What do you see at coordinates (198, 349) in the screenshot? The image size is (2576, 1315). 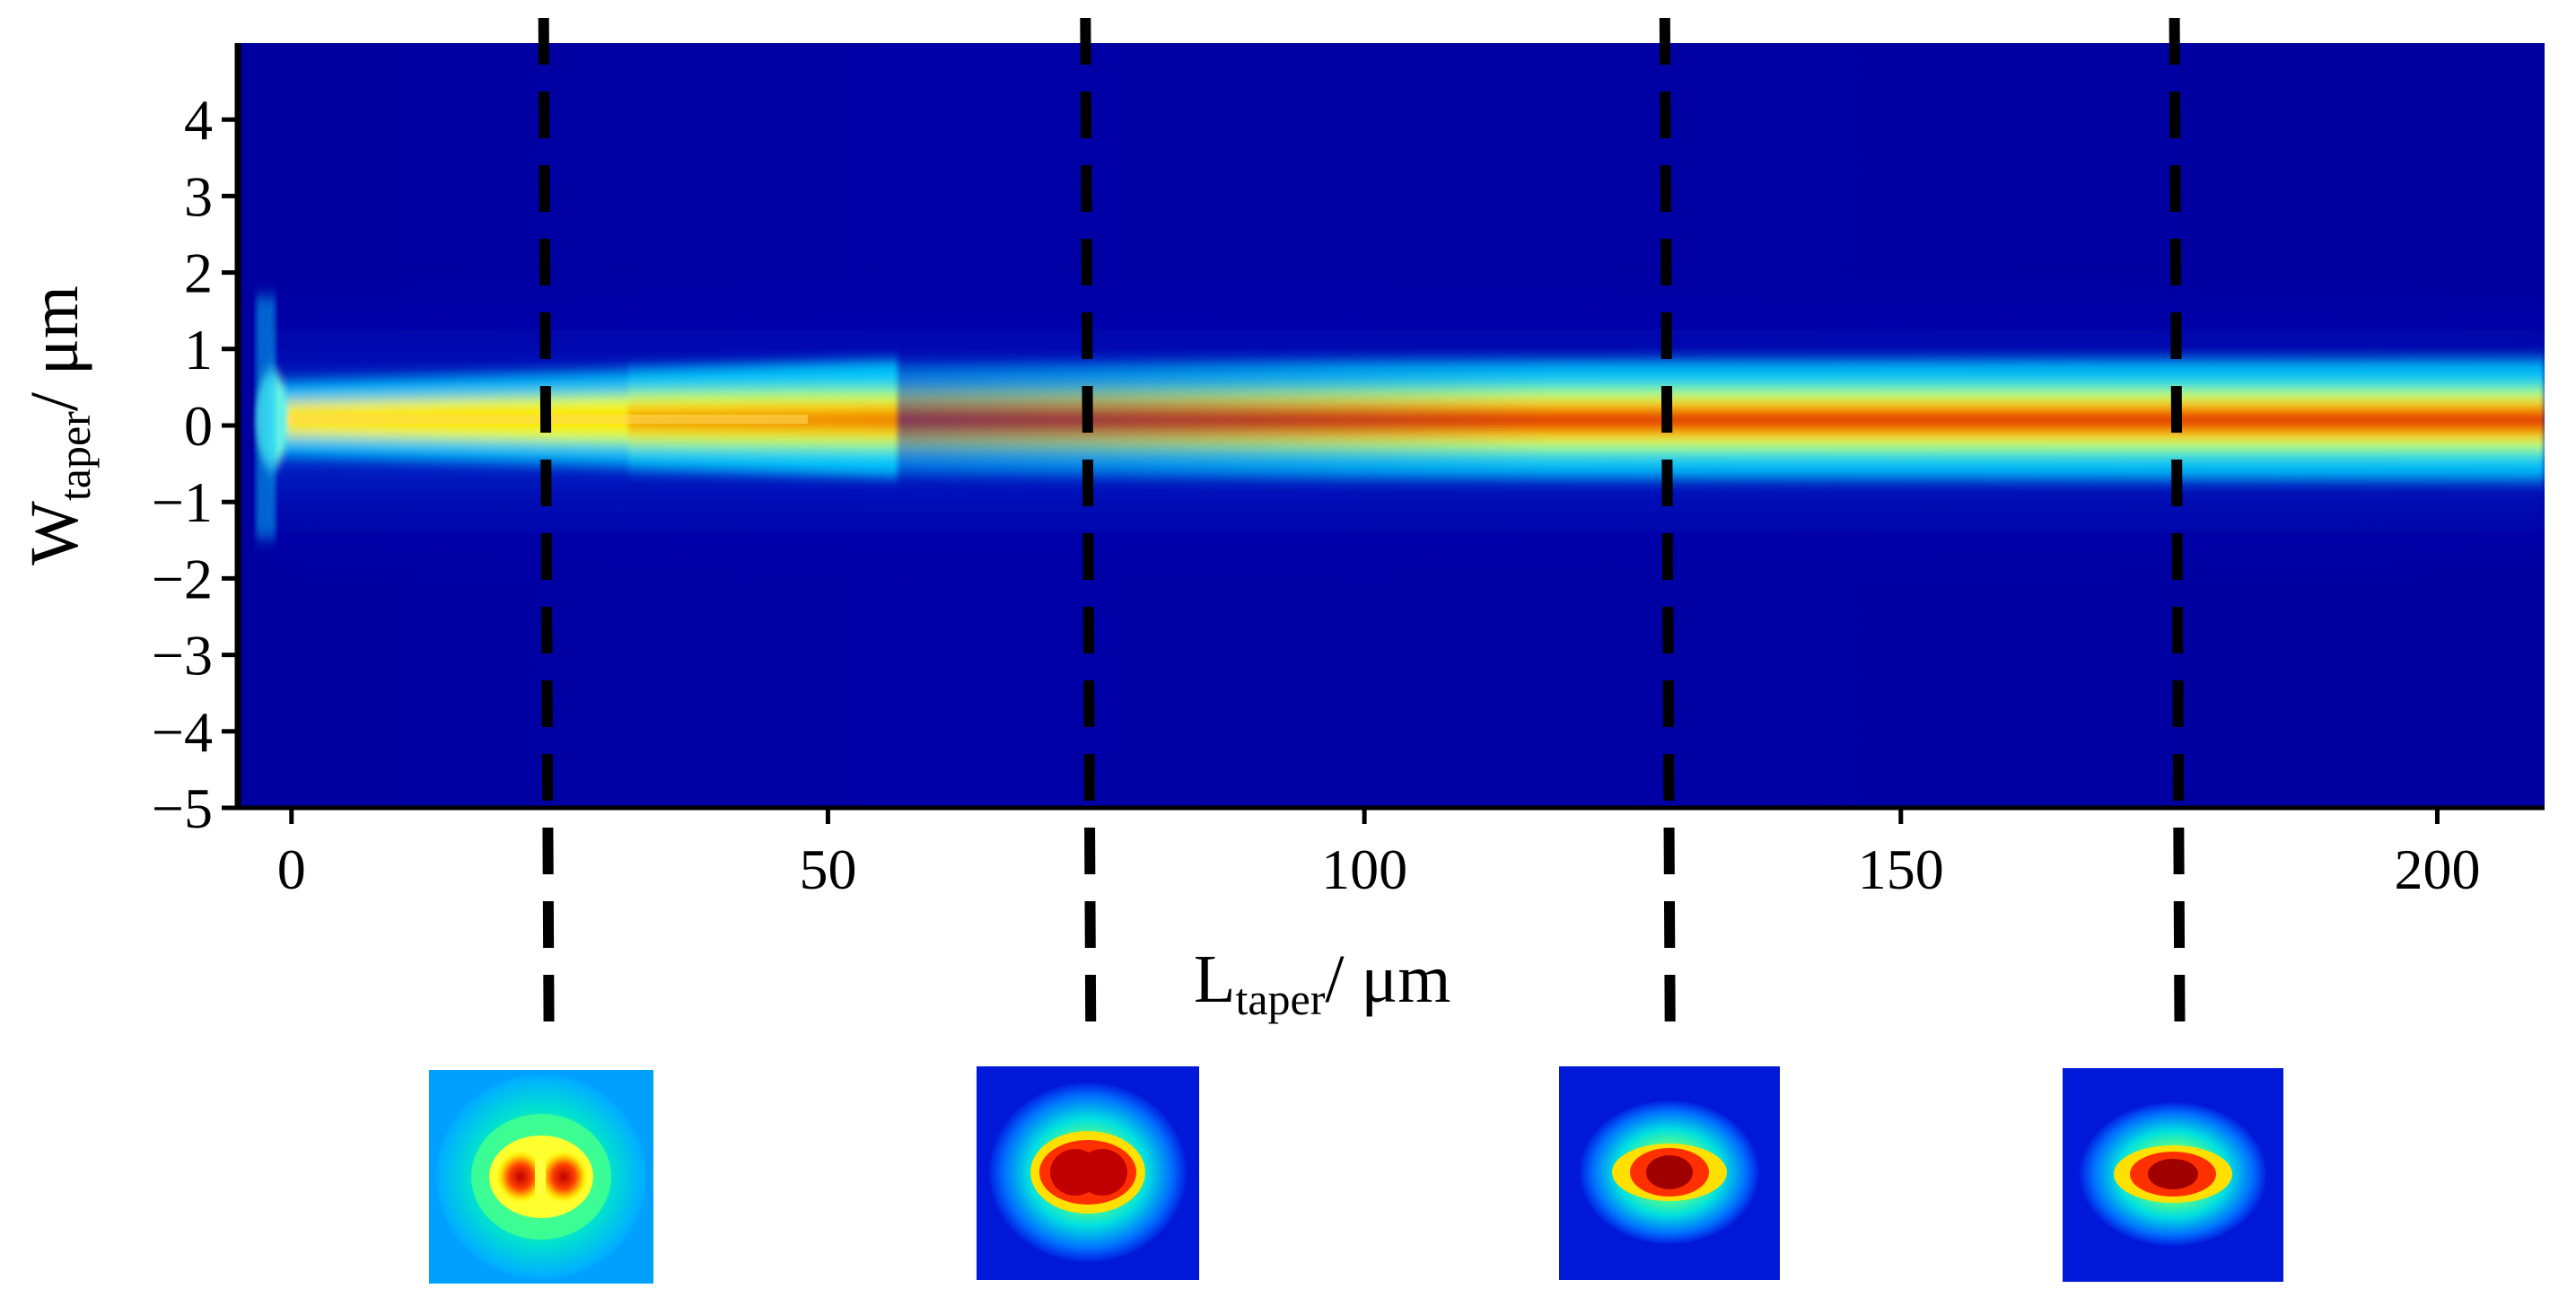 I see `y-tick-label: 1` at bounding box center [198, 349].